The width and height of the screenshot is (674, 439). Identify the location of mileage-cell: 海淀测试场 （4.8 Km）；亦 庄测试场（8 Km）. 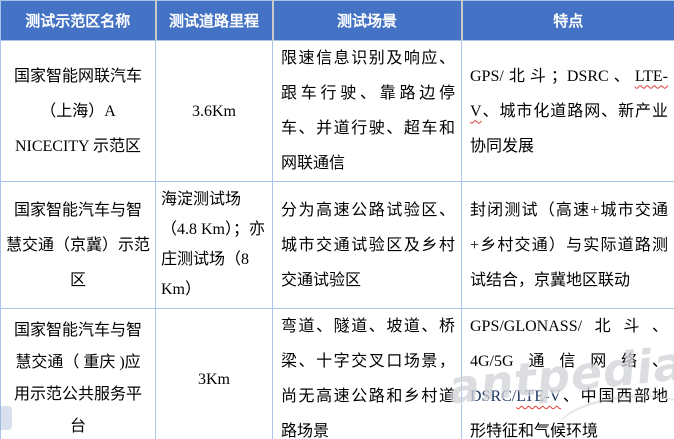
(214, 245).